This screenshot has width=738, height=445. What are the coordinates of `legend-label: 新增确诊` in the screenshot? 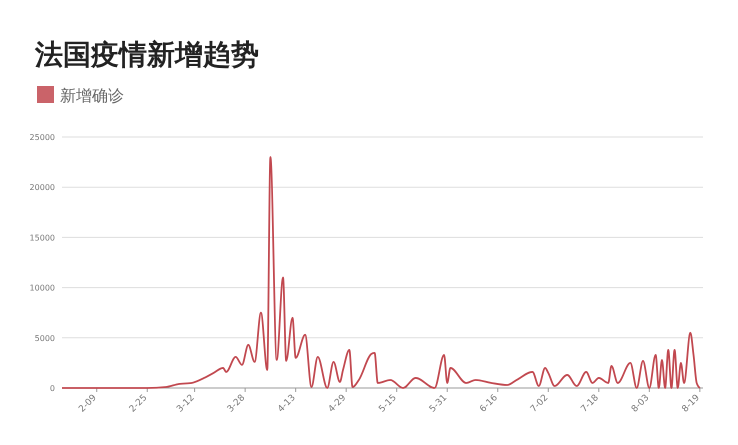 It's located at (92, 95).